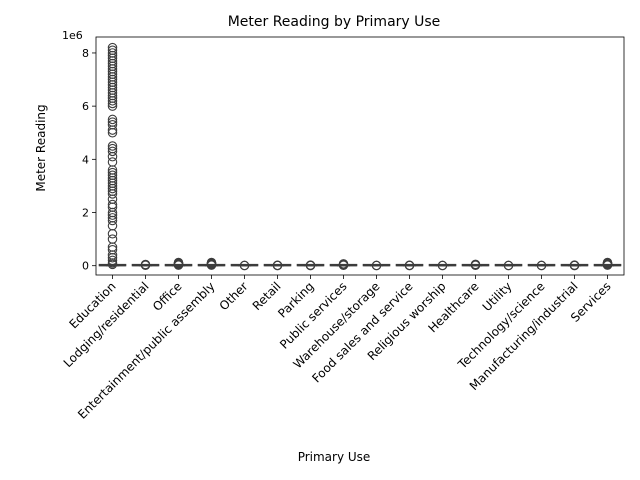 The height and width of the screenshot is (480, 640). I want to click on y-tick-label: 8, so click(85, 53).